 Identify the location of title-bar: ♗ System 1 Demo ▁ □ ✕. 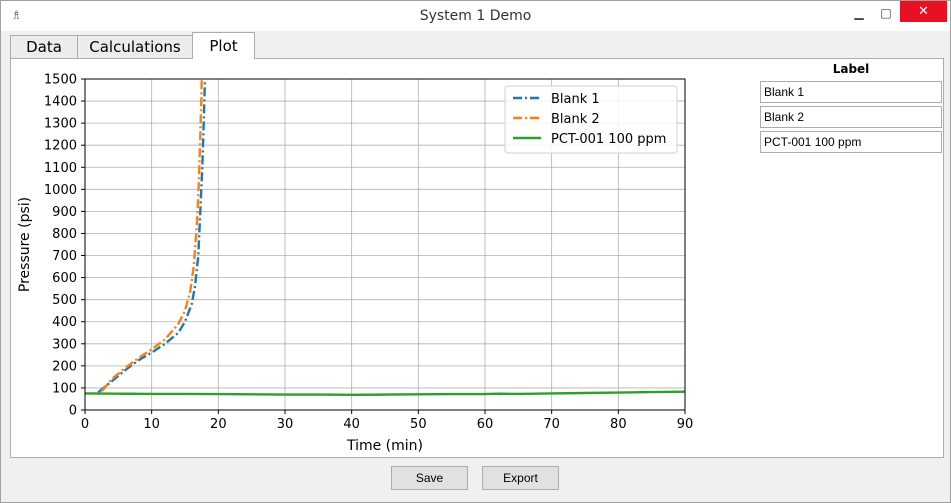
(475, 16).